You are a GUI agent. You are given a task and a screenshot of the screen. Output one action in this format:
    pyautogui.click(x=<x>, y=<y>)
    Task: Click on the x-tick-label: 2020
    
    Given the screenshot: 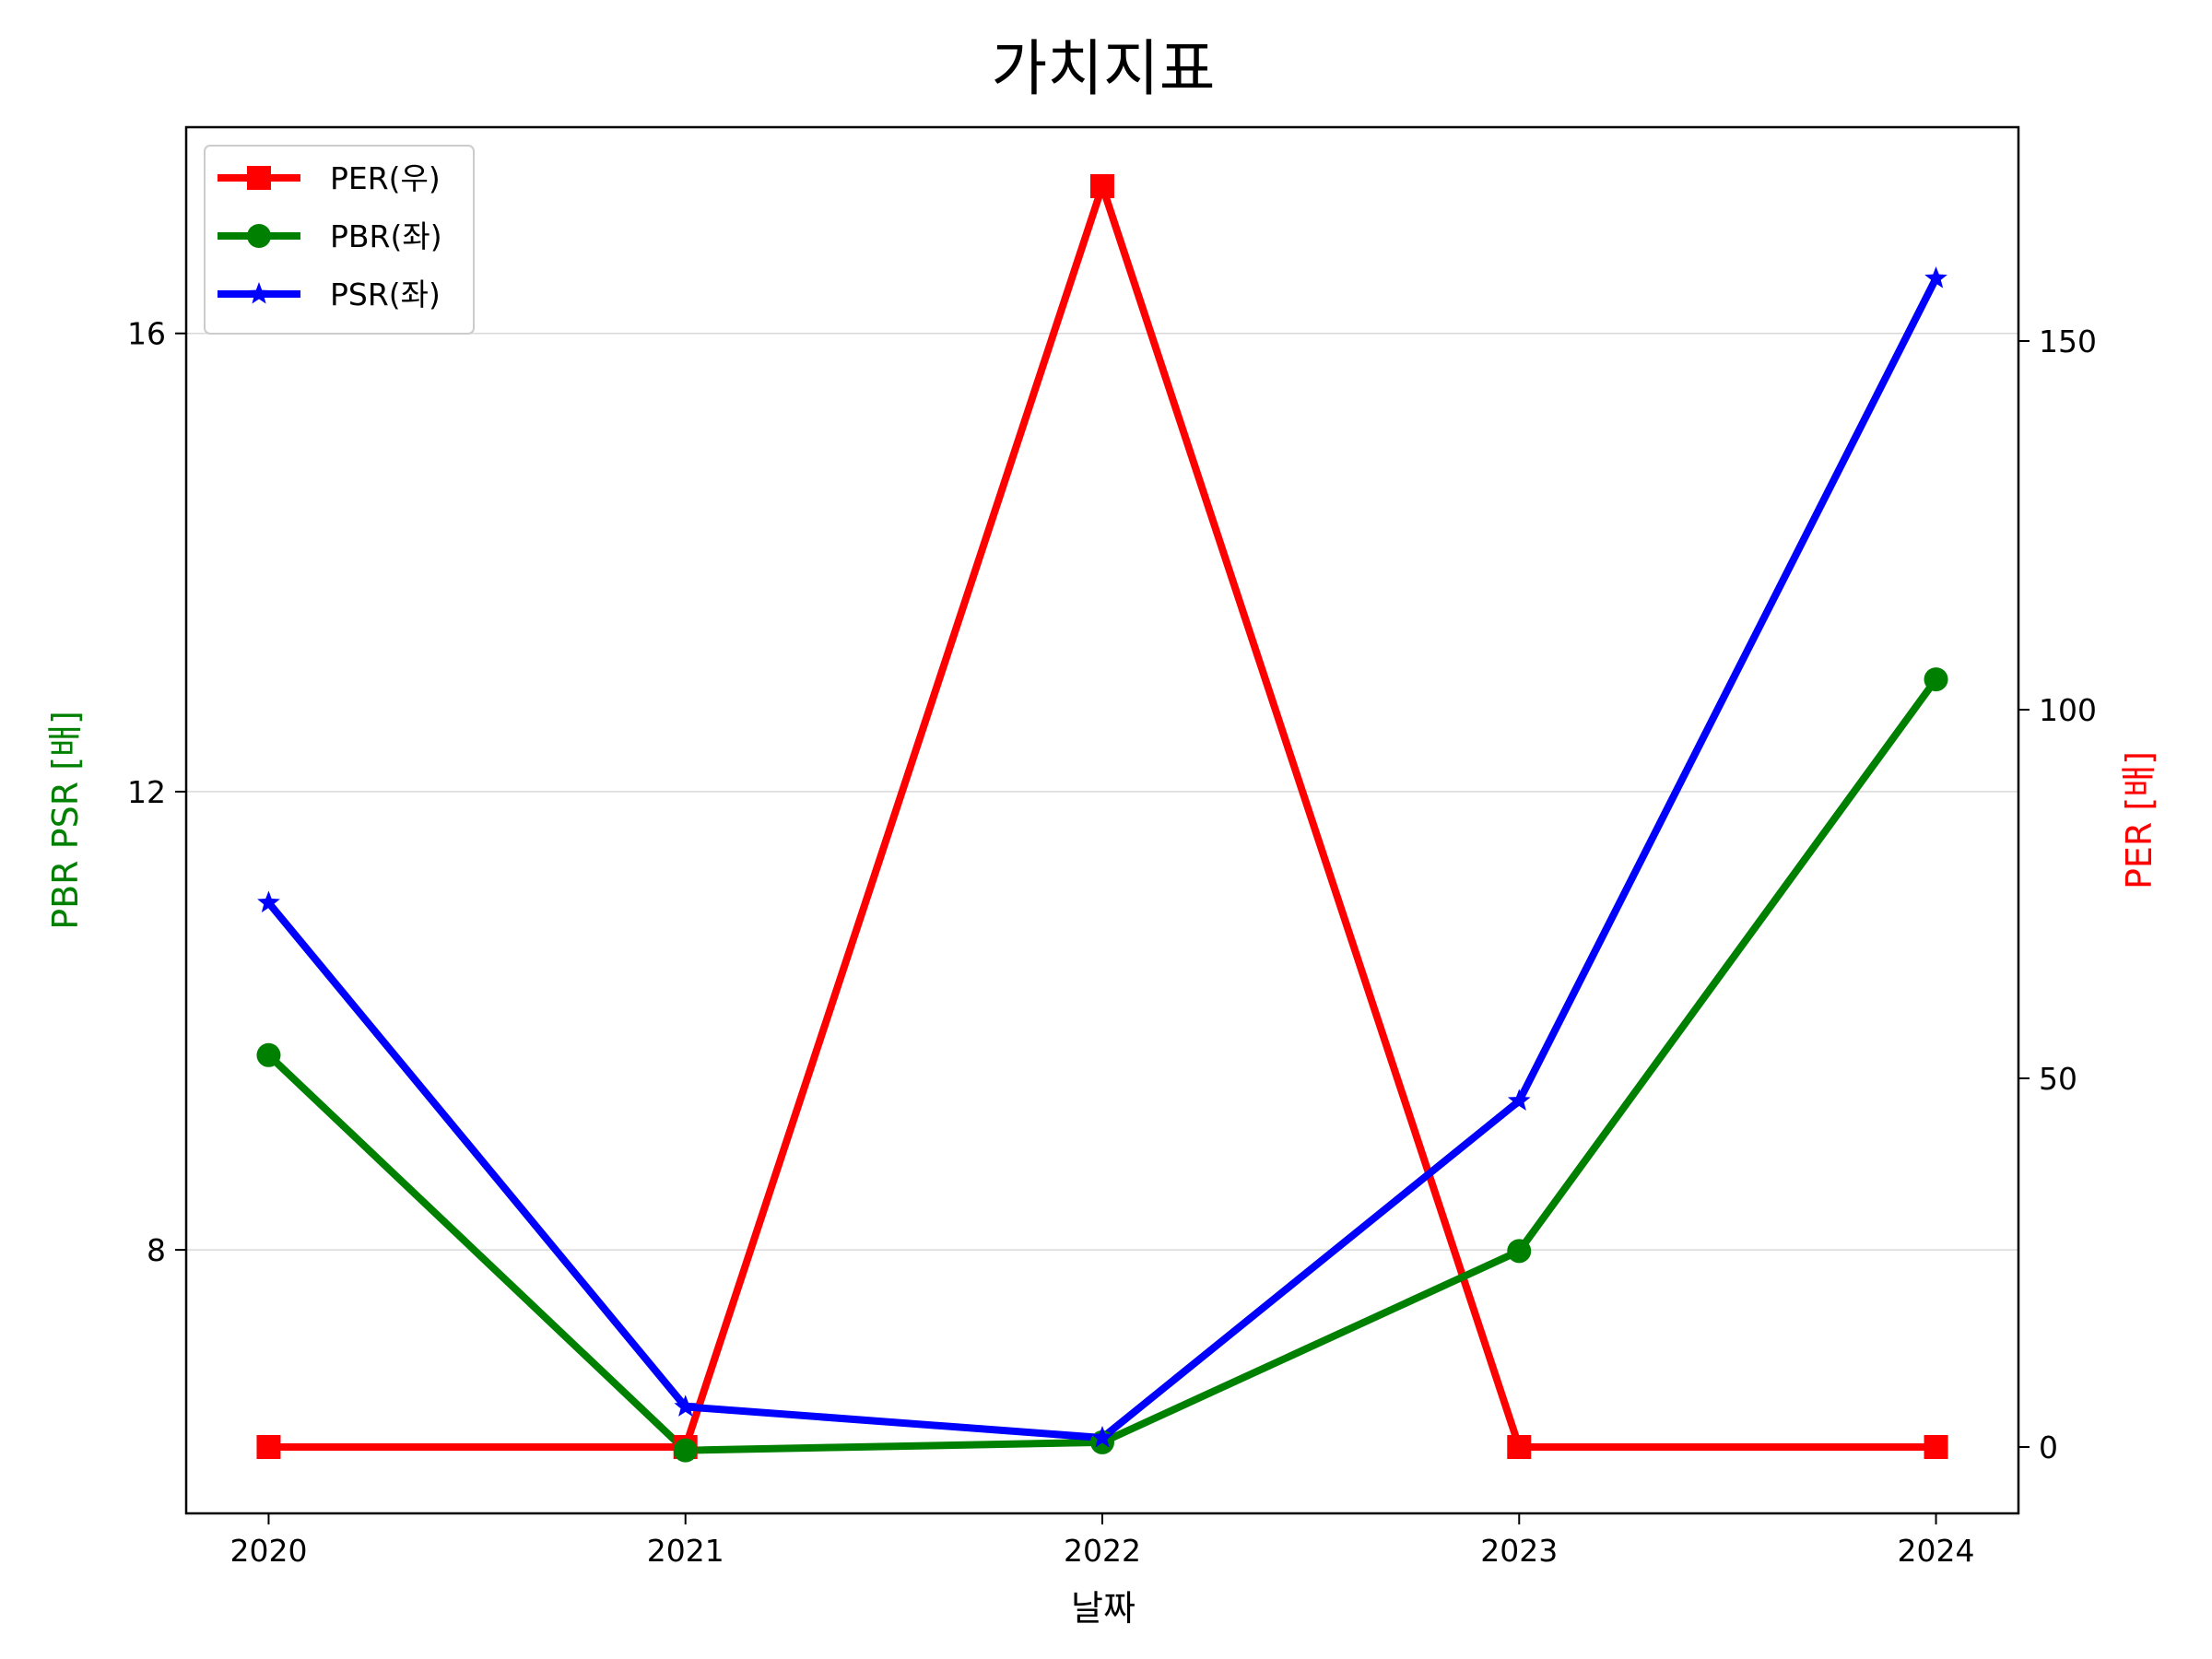 What is the action you would take?
    pyautogui.click(x=268, y=1551)
    